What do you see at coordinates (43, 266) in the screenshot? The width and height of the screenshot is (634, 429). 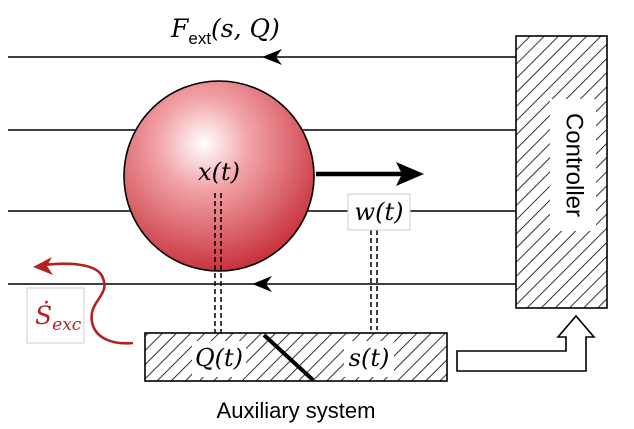 I see `entropy-arrowhead` at bounding box center [43, 266].